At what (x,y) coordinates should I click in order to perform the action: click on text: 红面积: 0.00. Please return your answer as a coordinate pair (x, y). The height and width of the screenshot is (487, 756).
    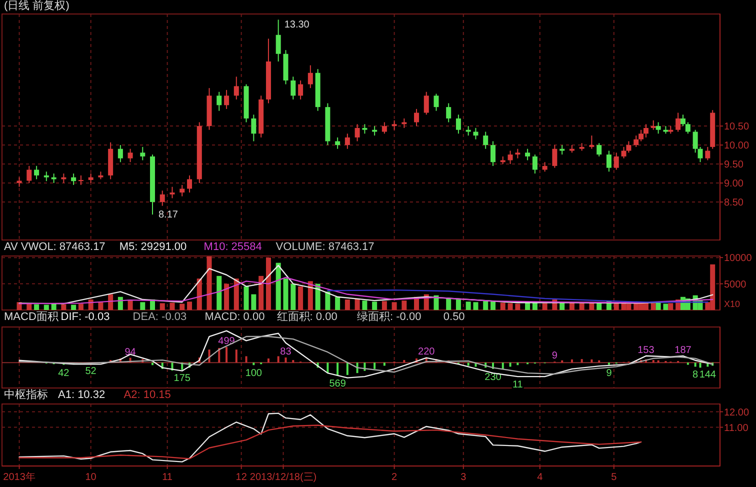
    Looking at the image, I should click on (307, 317).